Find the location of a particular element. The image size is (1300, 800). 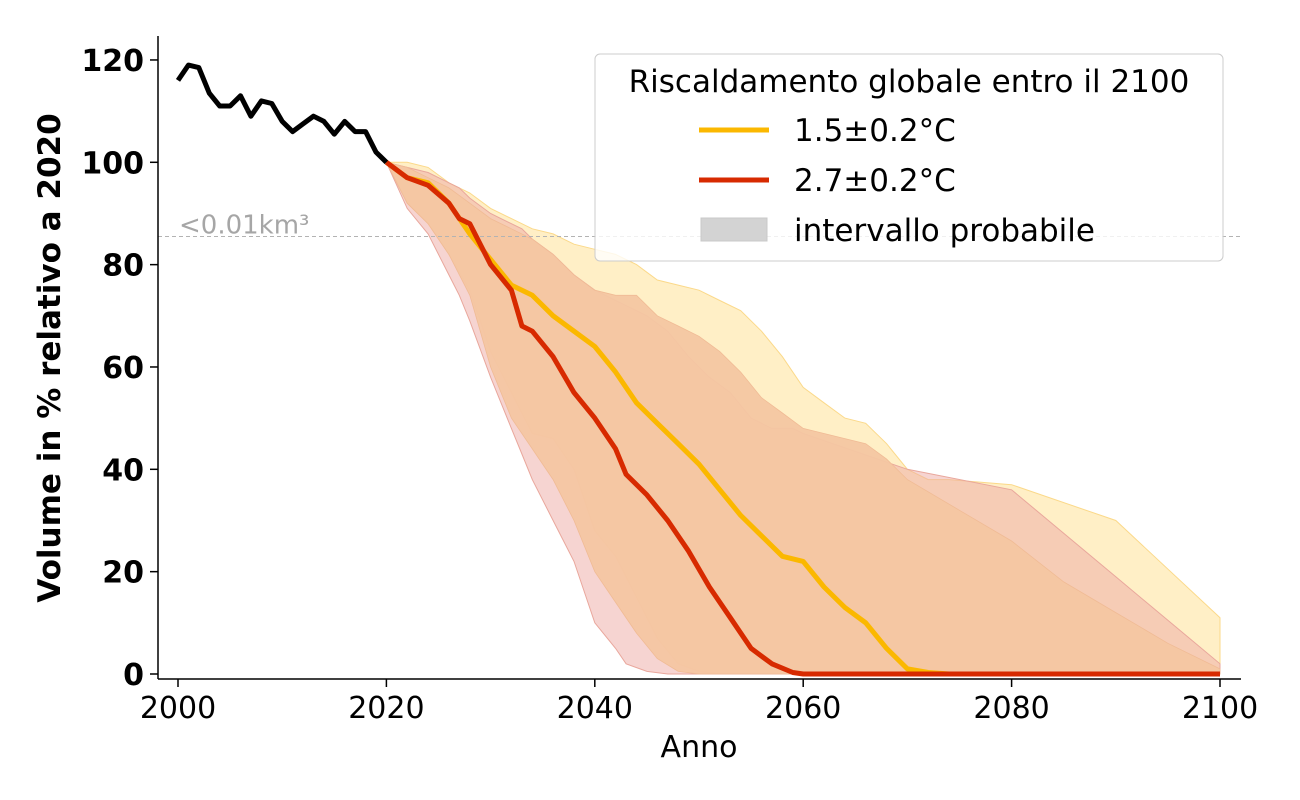

y-tick-label: 60 is located at coordinates (123, 368).